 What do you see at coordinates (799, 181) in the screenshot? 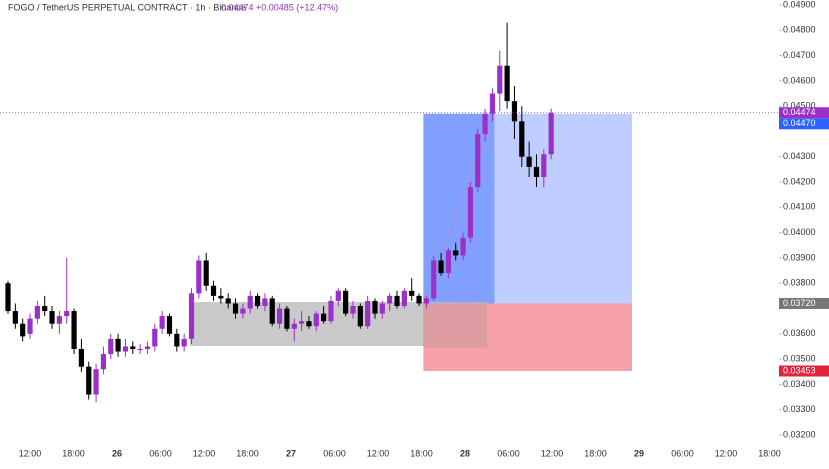
I see `y-tick-label: 0.04200` at bounding box center [799, 181].